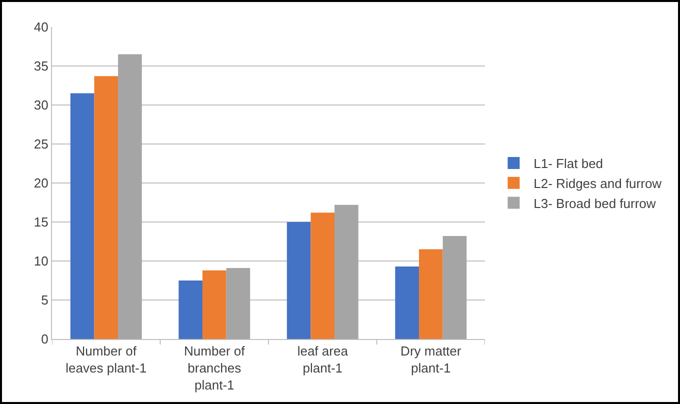 Image resolution: width=680 pixels, height=404 pixels. Describe the element at coordinates (41, 261) in the screenshot. I see `y-tick-label: 10` at that location.